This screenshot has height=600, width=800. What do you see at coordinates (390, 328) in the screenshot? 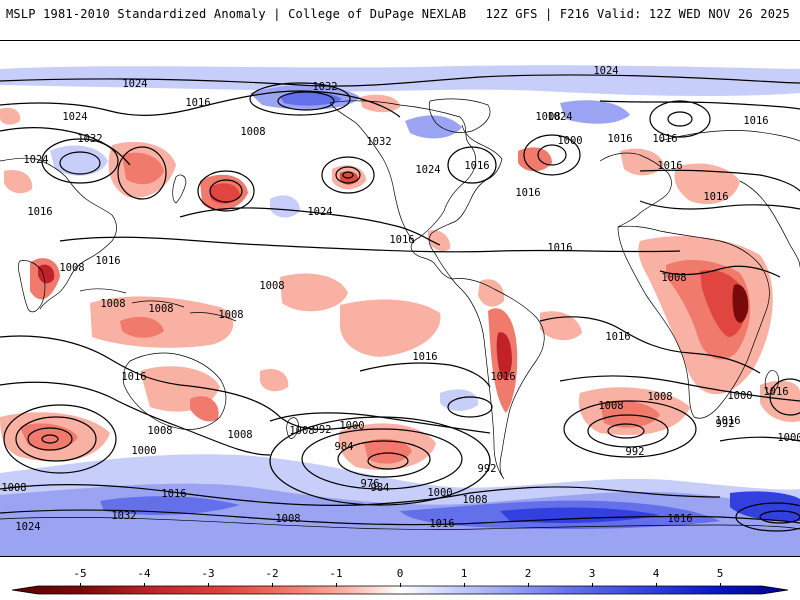
I see `fill-pac-south-central` at bounding box center [390, 328].